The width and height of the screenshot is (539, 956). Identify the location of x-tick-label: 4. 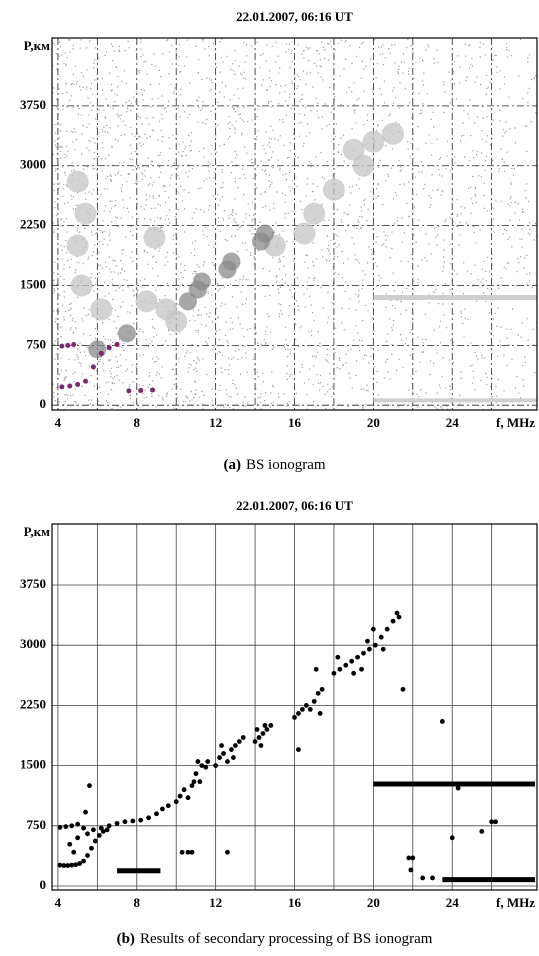
(58, 902).